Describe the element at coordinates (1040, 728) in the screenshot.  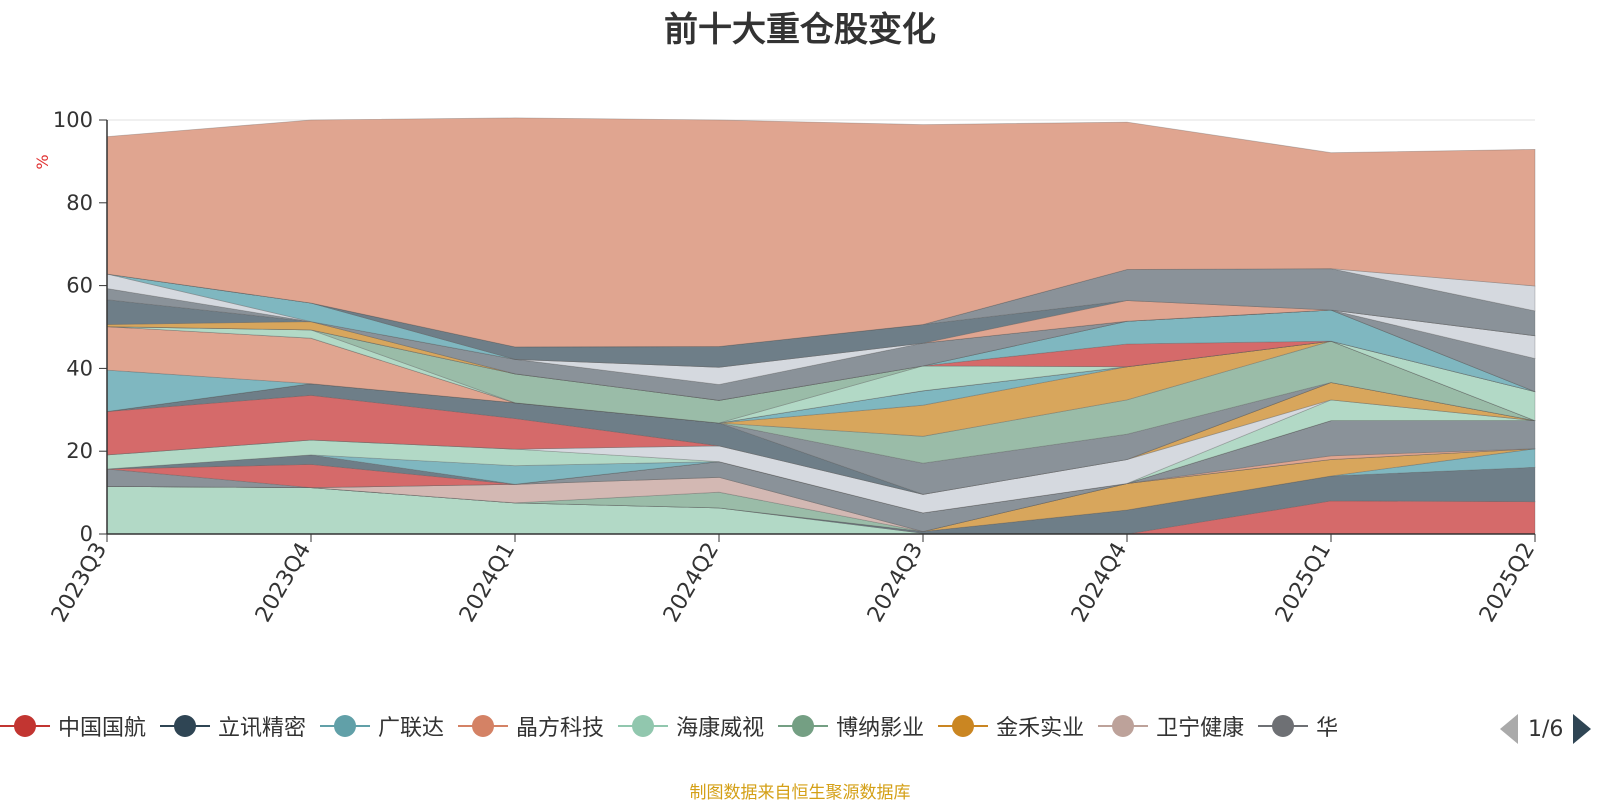
I see `legend-label: 金禾实业` at that location.